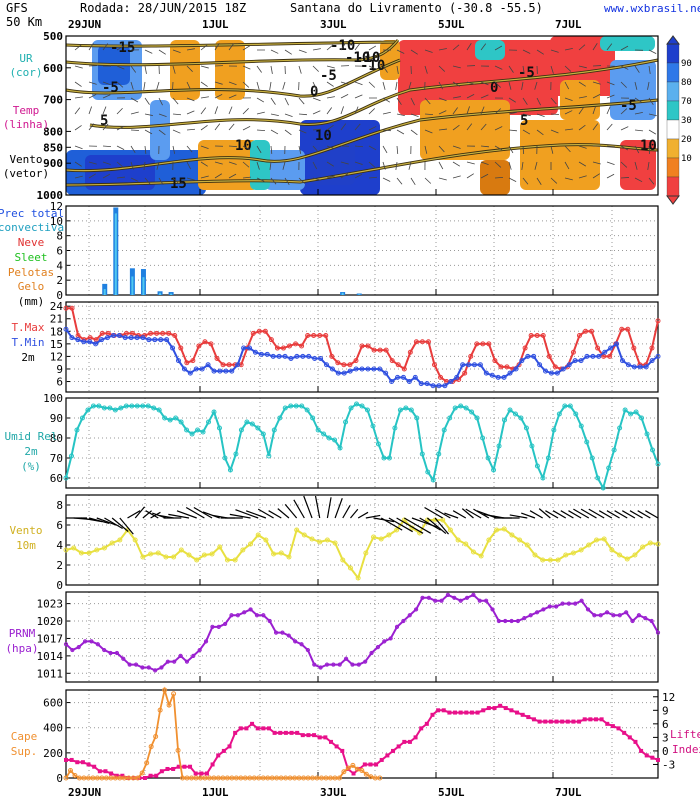 The width and height of the screenshot is (700, 800). I want to click on colorbar-segment, so click(673, 129).